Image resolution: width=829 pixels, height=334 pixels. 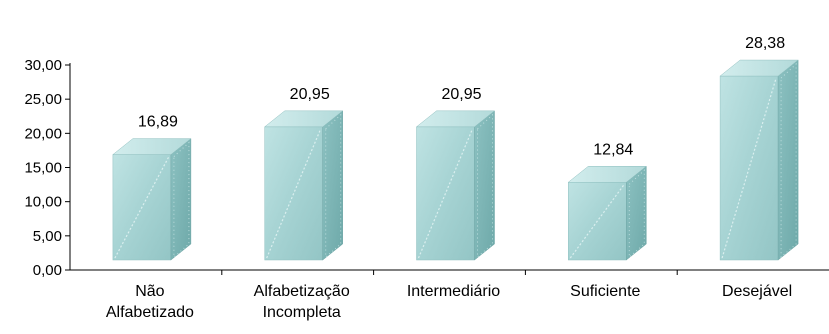 What do you see at coordinates (47, 270) in the screenshot?
I see `y-tick-label: 0,00` at bounding box center [47, 270].